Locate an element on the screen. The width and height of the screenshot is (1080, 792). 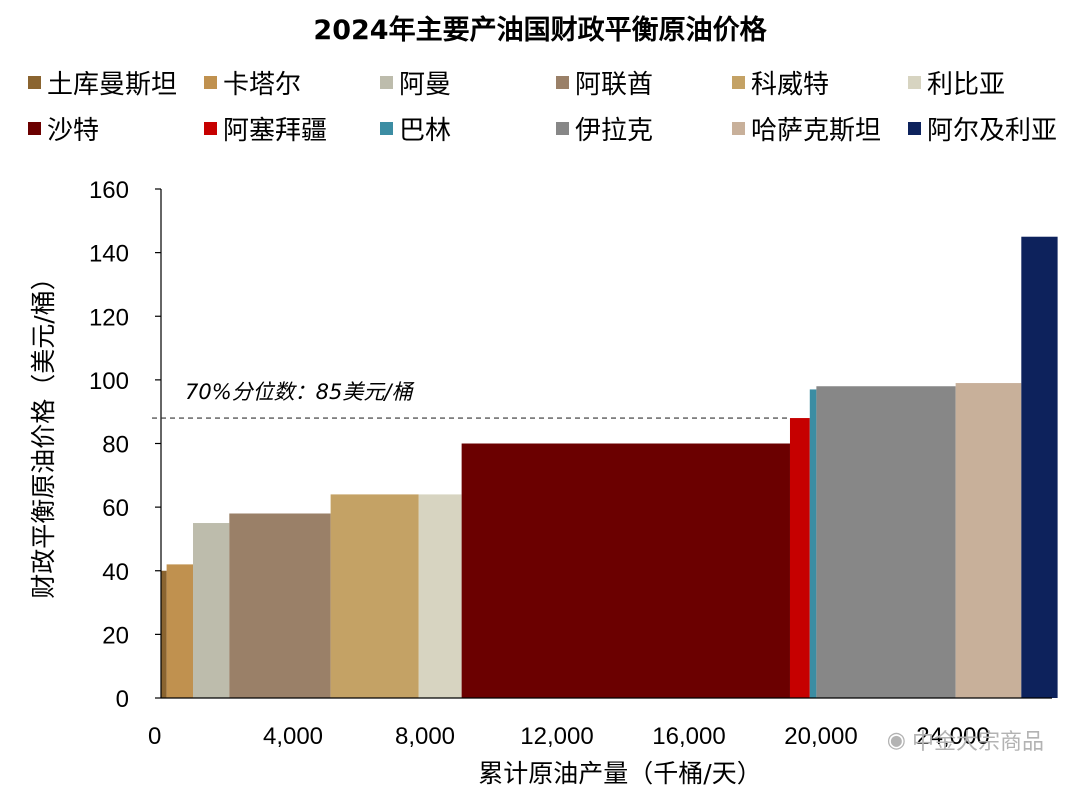
legend-item: 土库曼斯坦 is located at coordinates (102, 82).